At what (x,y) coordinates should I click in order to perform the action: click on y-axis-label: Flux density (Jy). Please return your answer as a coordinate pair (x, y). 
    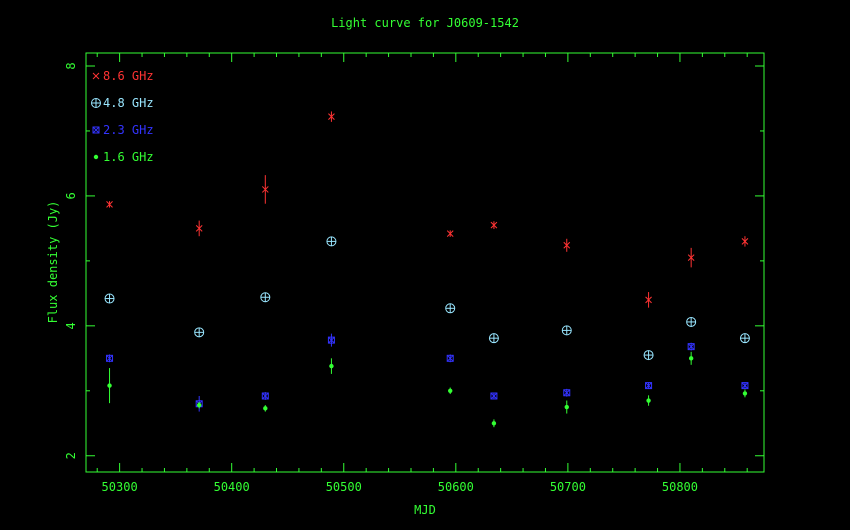
    Looking at the image, I should click on (53, 262).